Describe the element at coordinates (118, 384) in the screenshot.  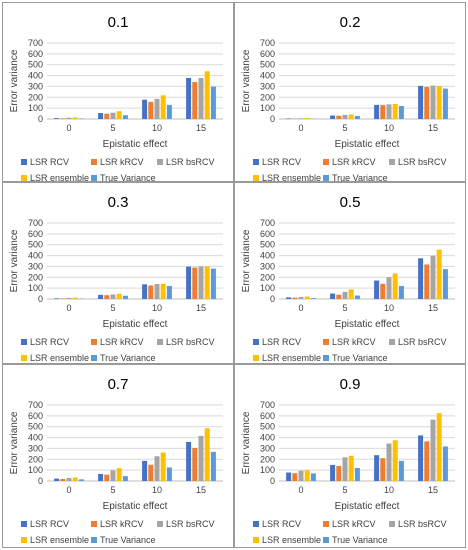
I see `chart-title: 0.7` at that location.